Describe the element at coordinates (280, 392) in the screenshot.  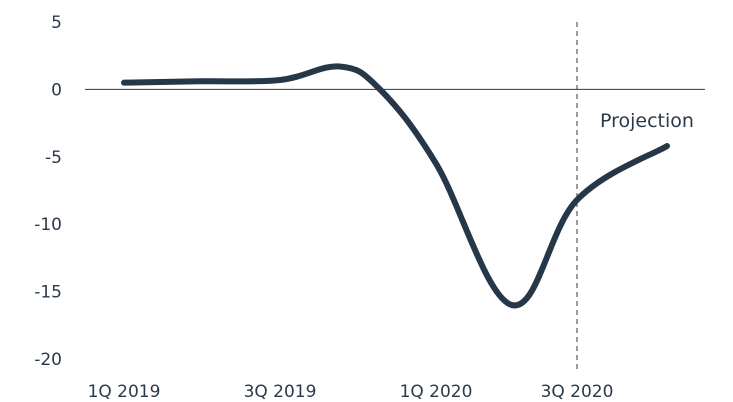
I see `x-tick-label: 3Q 2019` at that location.